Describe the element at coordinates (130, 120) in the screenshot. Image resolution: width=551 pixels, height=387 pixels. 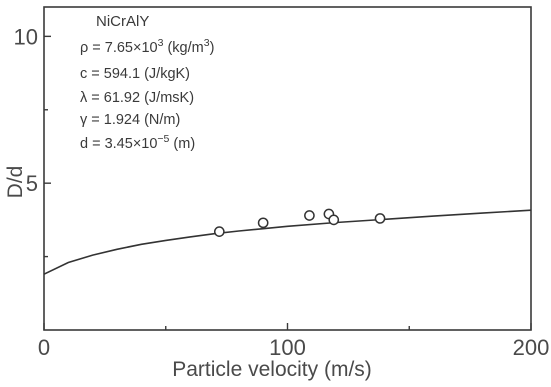
I see `annotation-surface-tension: γ = 1.924 (N/m)` at that location.